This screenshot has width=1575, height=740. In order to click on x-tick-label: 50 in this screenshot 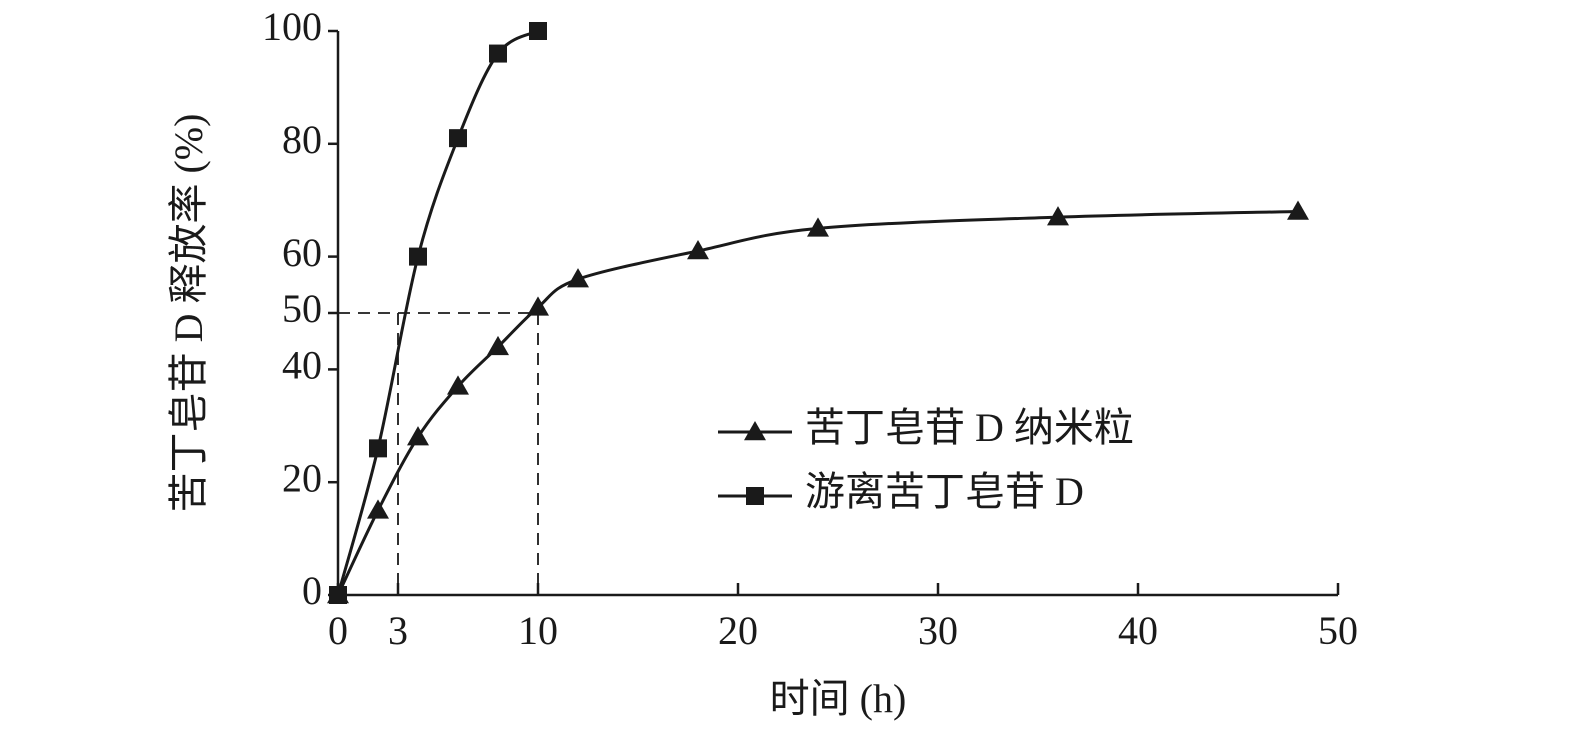, I will do `click(1338, 630)`.